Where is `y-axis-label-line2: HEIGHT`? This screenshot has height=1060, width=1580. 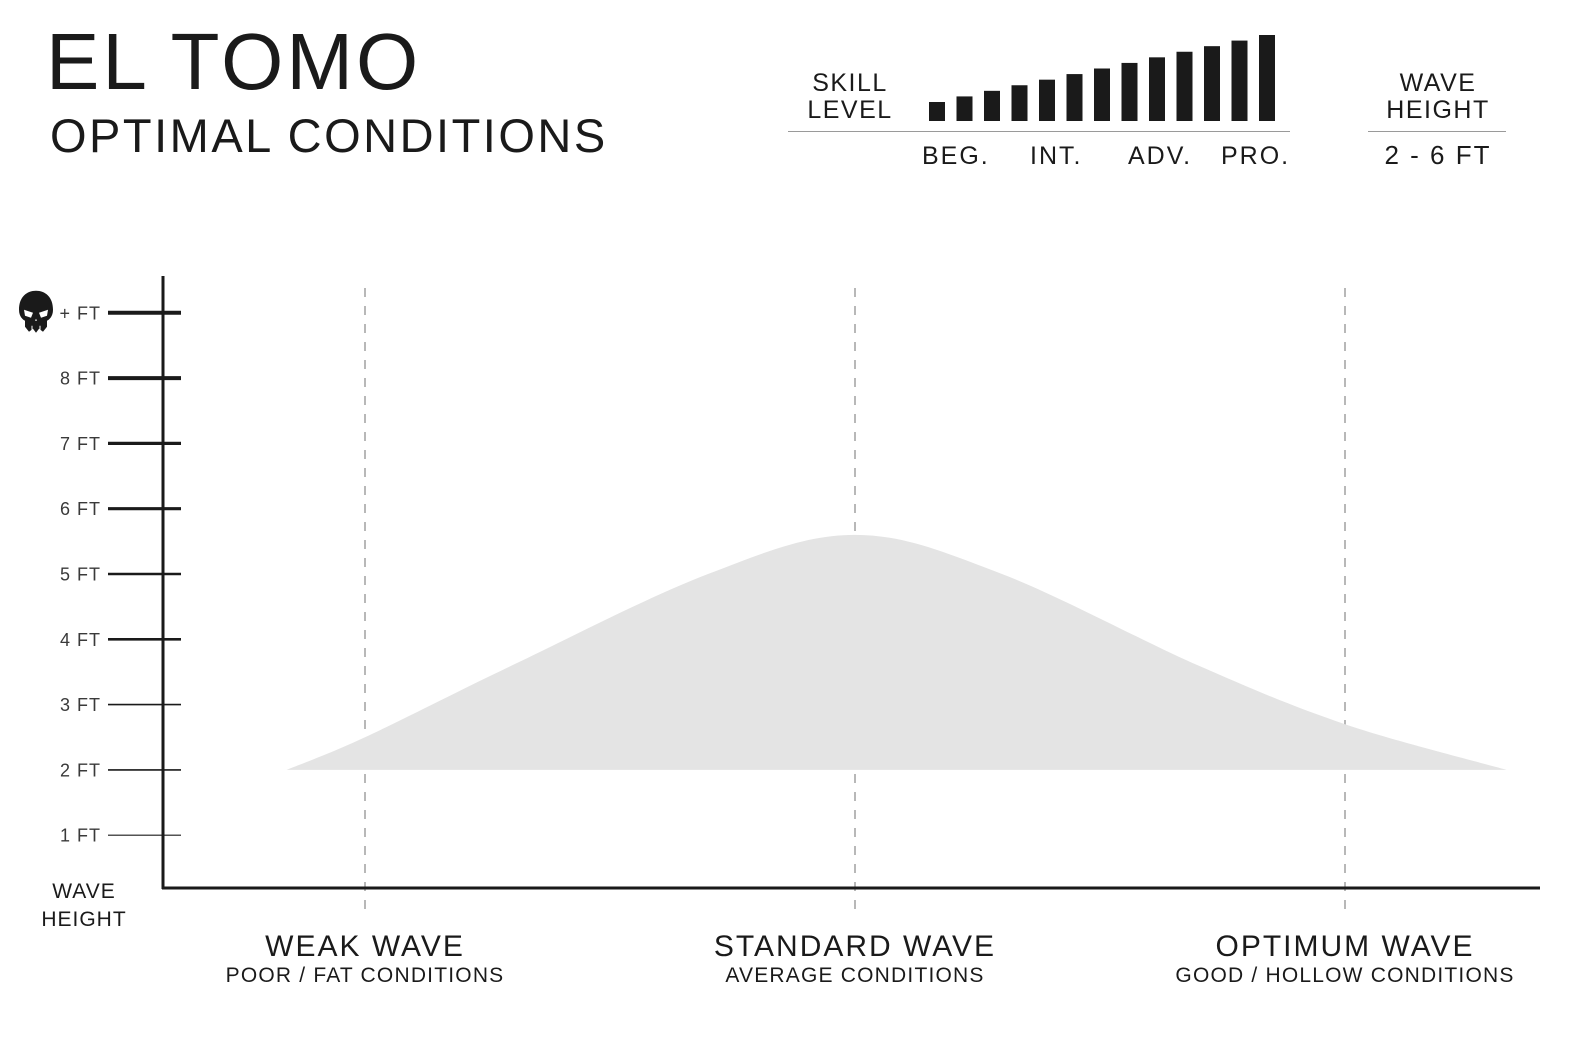
y-axis-label-line2: HEIGHT is located at coordinates (84, 919).